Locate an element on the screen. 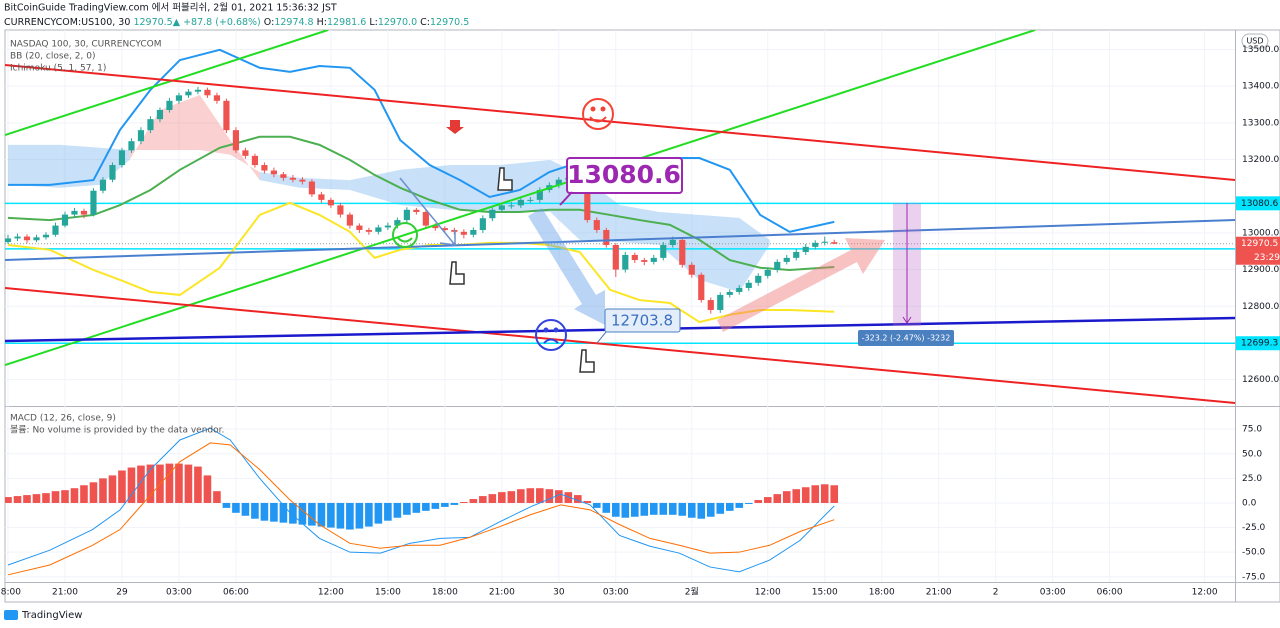 The height and width of the screenshot is (628, 1280). y-tick-label: 12800.0 is located at coordinates (1260, 307).